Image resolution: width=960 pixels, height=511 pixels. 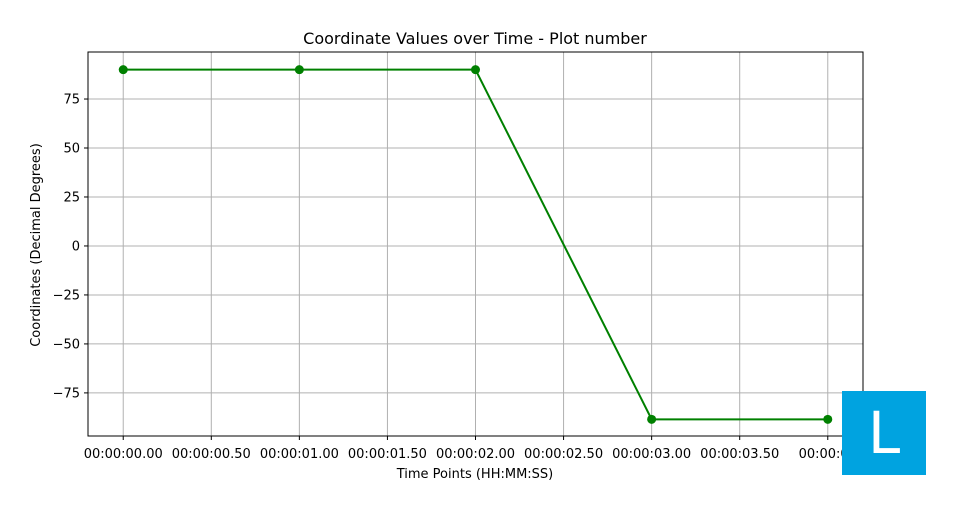 I want to click on y-tick-label: 50, so click(x=71, y=149).